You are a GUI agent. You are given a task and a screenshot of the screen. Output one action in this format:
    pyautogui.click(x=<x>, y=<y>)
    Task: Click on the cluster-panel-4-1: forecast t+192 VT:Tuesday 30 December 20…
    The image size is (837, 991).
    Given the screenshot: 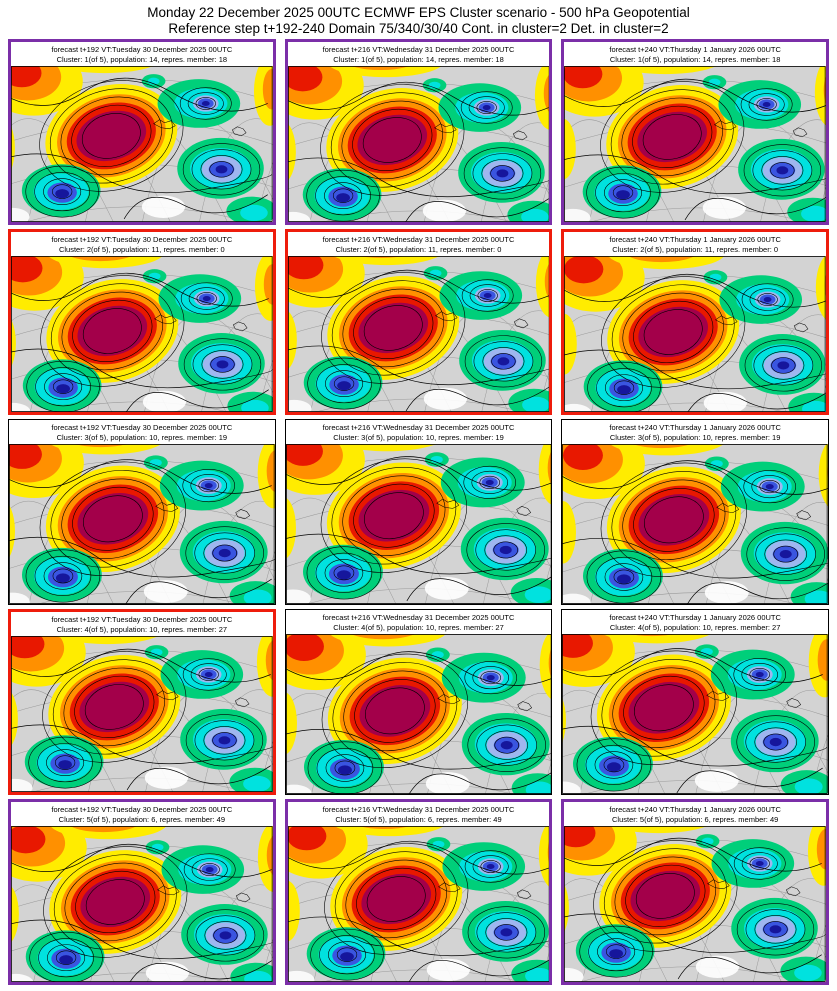 What is the action you would take?
    pyautogui.click(x=142, y=702)
    